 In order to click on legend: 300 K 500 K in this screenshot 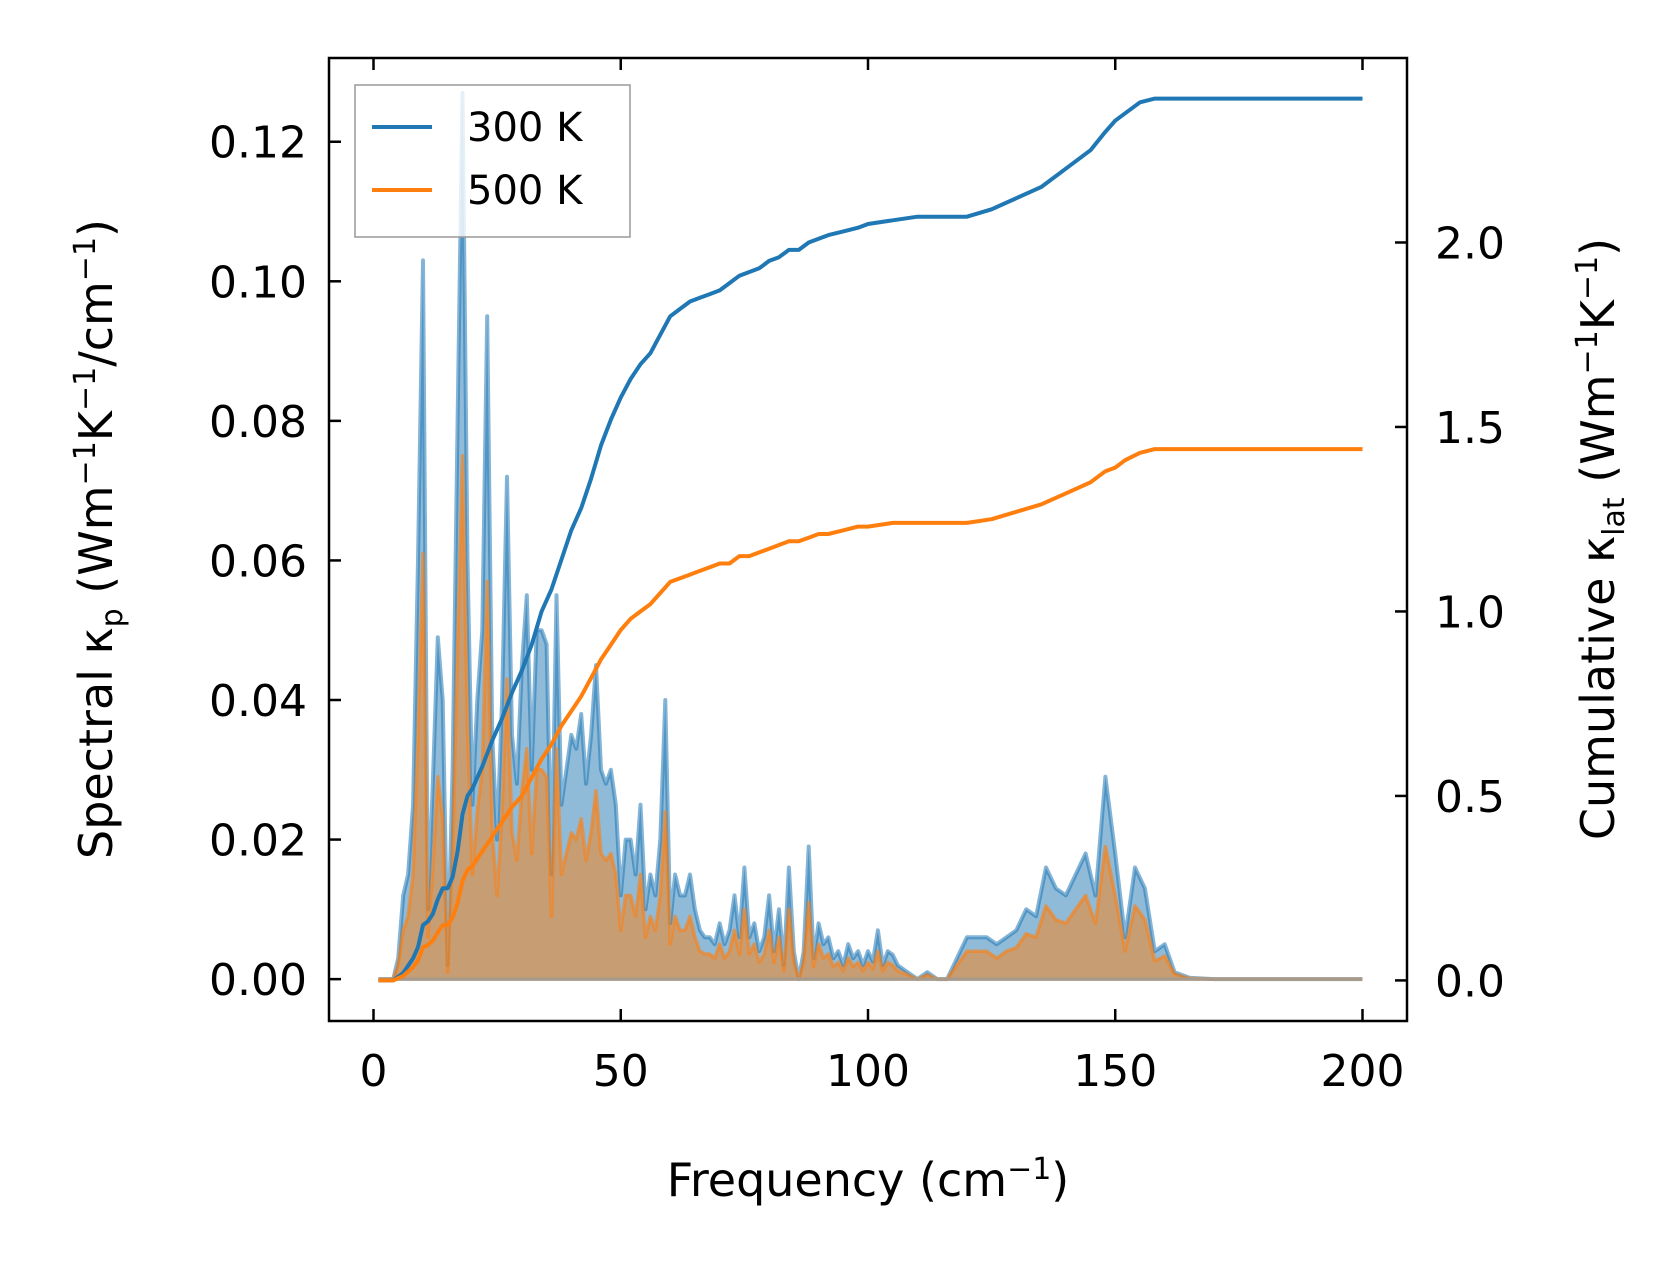, I will do `click(492, 161)`.